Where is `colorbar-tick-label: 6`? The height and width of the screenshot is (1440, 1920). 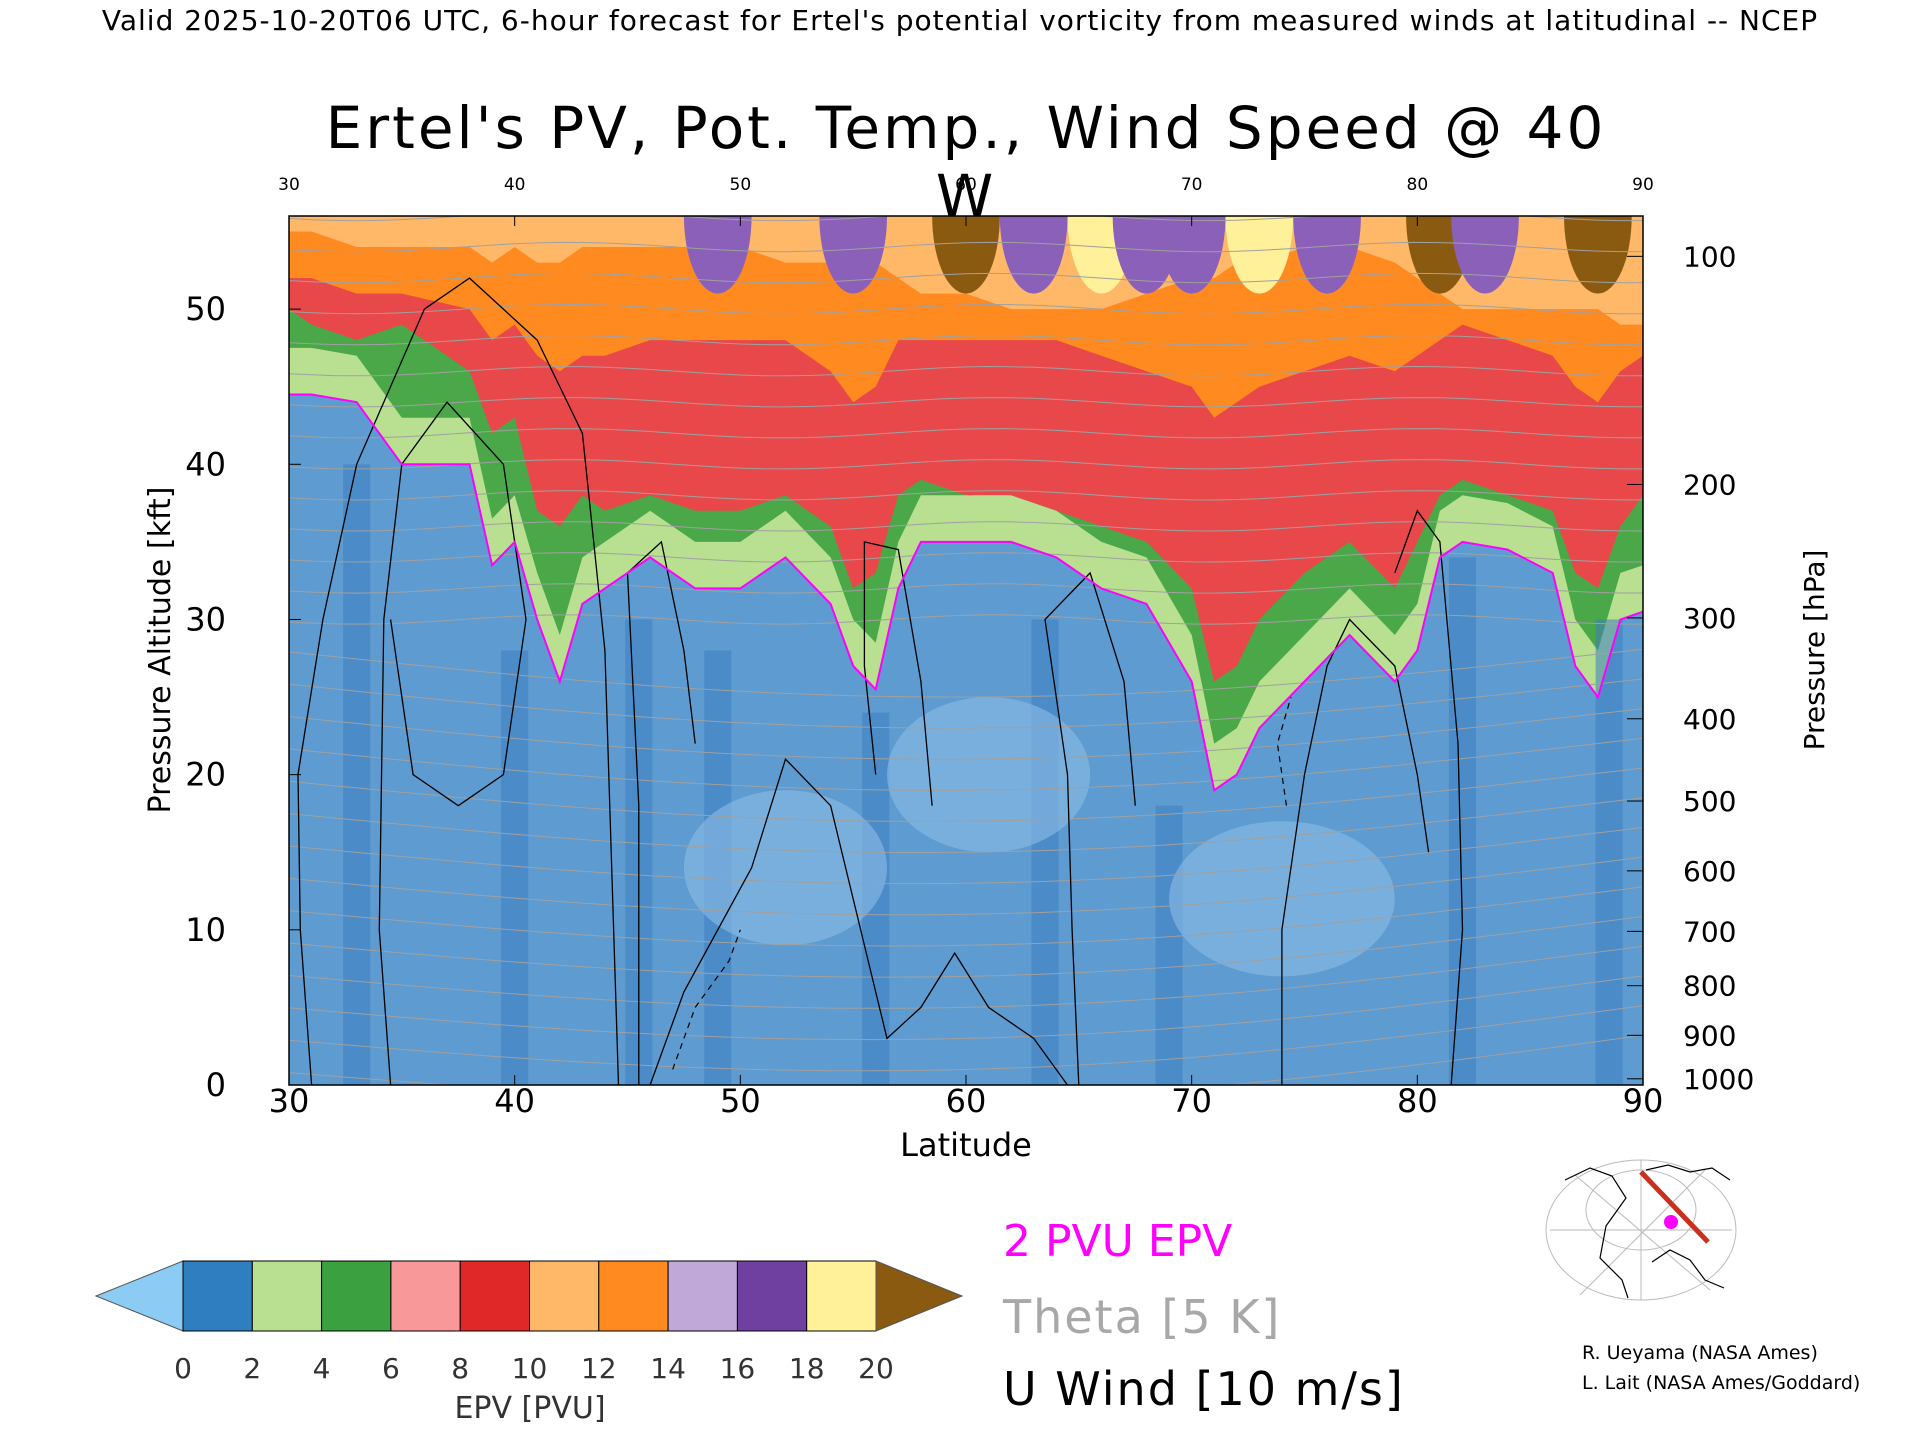
colorbar-tick-label: 6 is located at coordinates (391, 1368).